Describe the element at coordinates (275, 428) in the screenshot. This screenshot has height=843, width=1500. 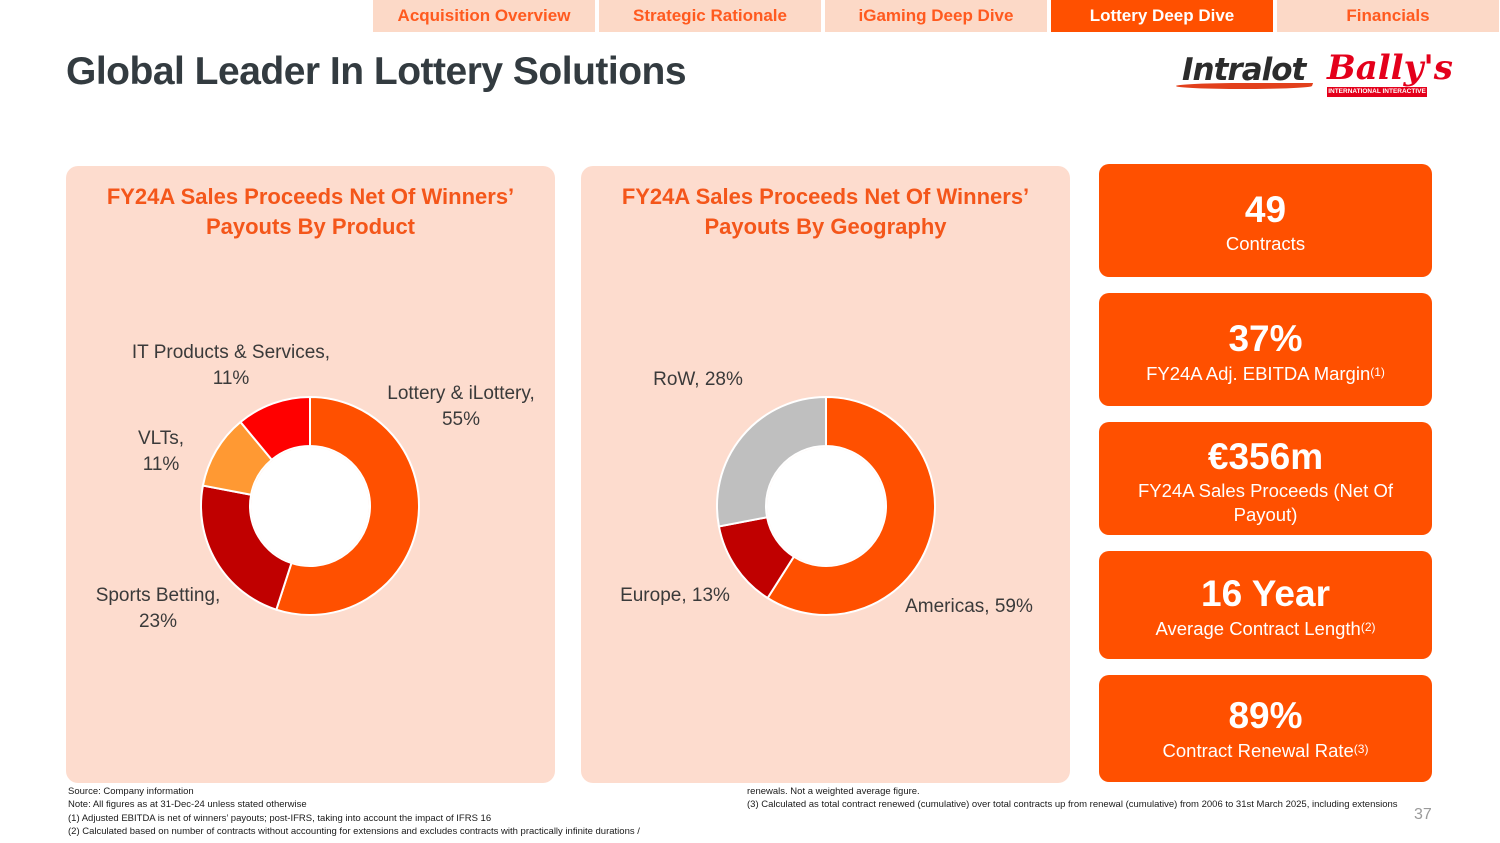
I see `donut-slice-it-products-services` at that location.